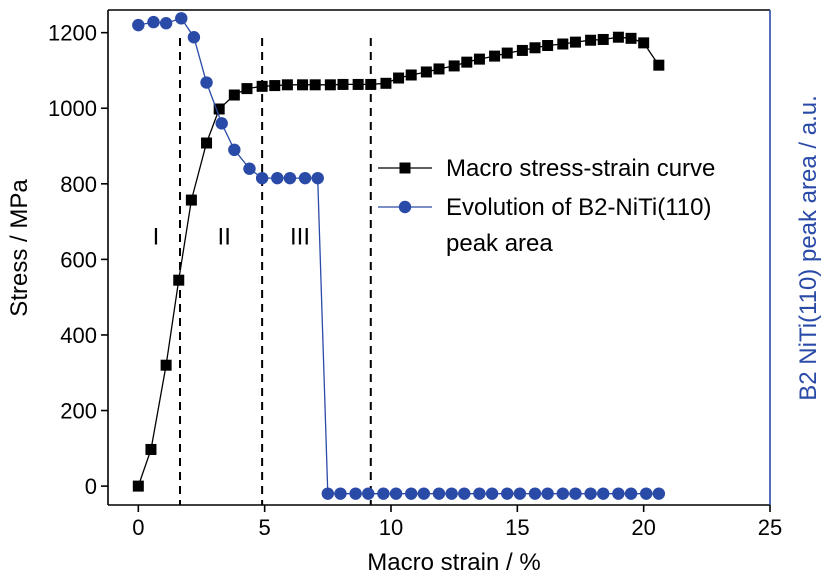 The width and height of the screenshot is (827, 583). Describe the element at coordinates (78, 411) in the screenshot. I see `y-tick-label: 200` at that location.